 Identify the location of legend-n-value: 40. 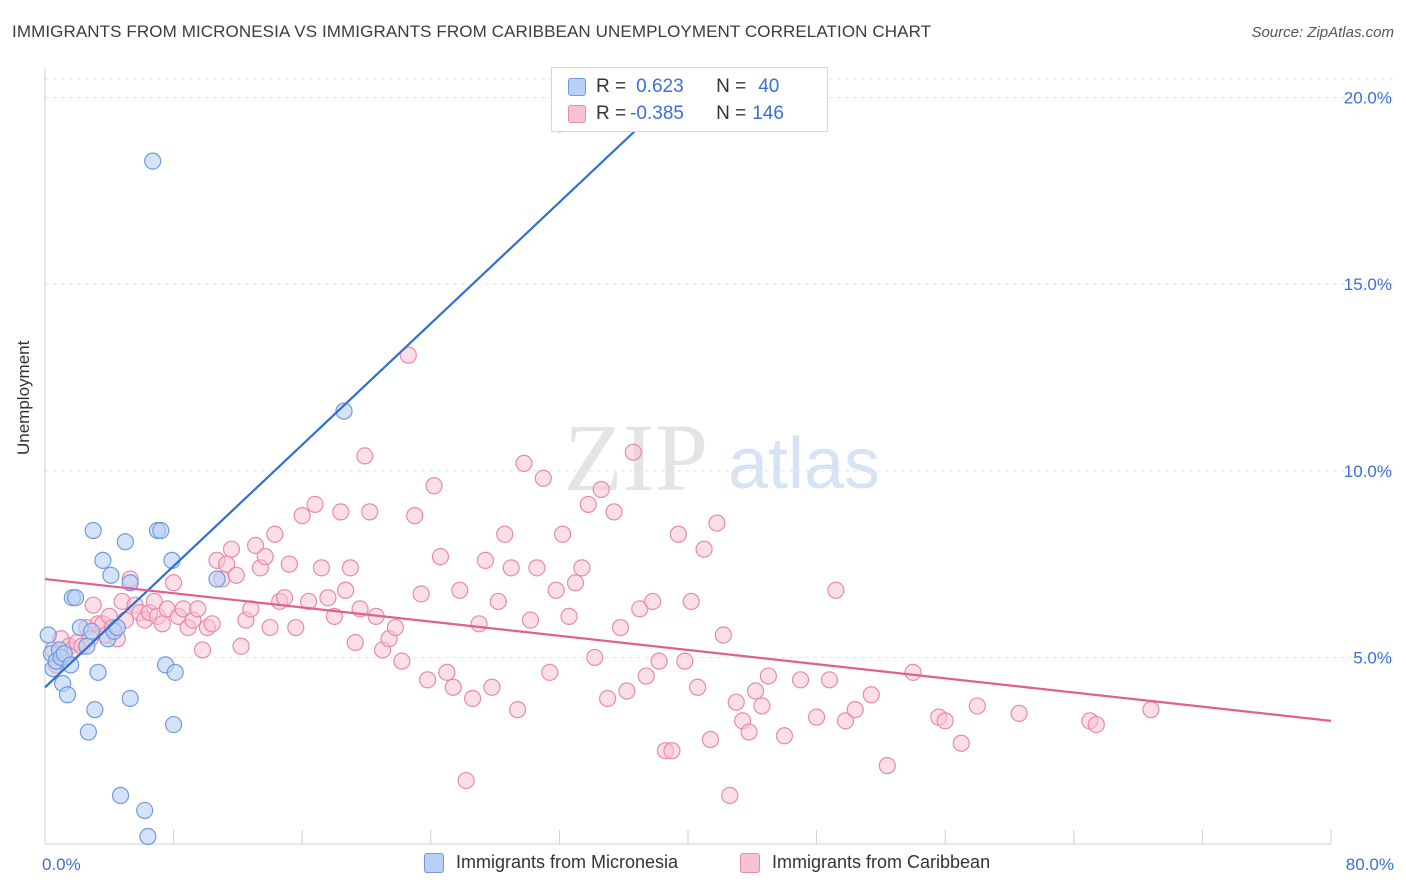
(769, 86).